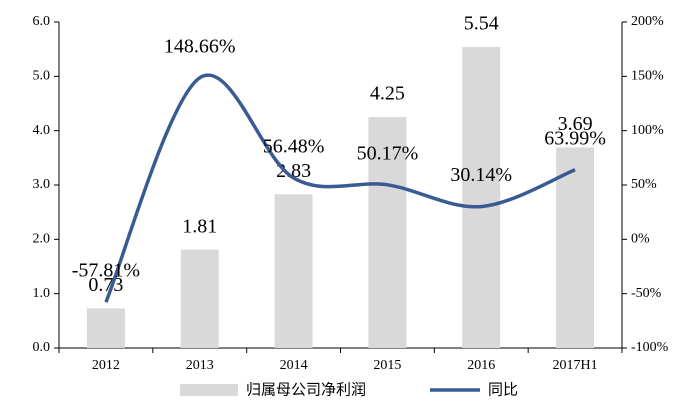  Describe the element at coordinates (42, 76) in the screenshot. I see `y-tick-label: 5.0` at that location.